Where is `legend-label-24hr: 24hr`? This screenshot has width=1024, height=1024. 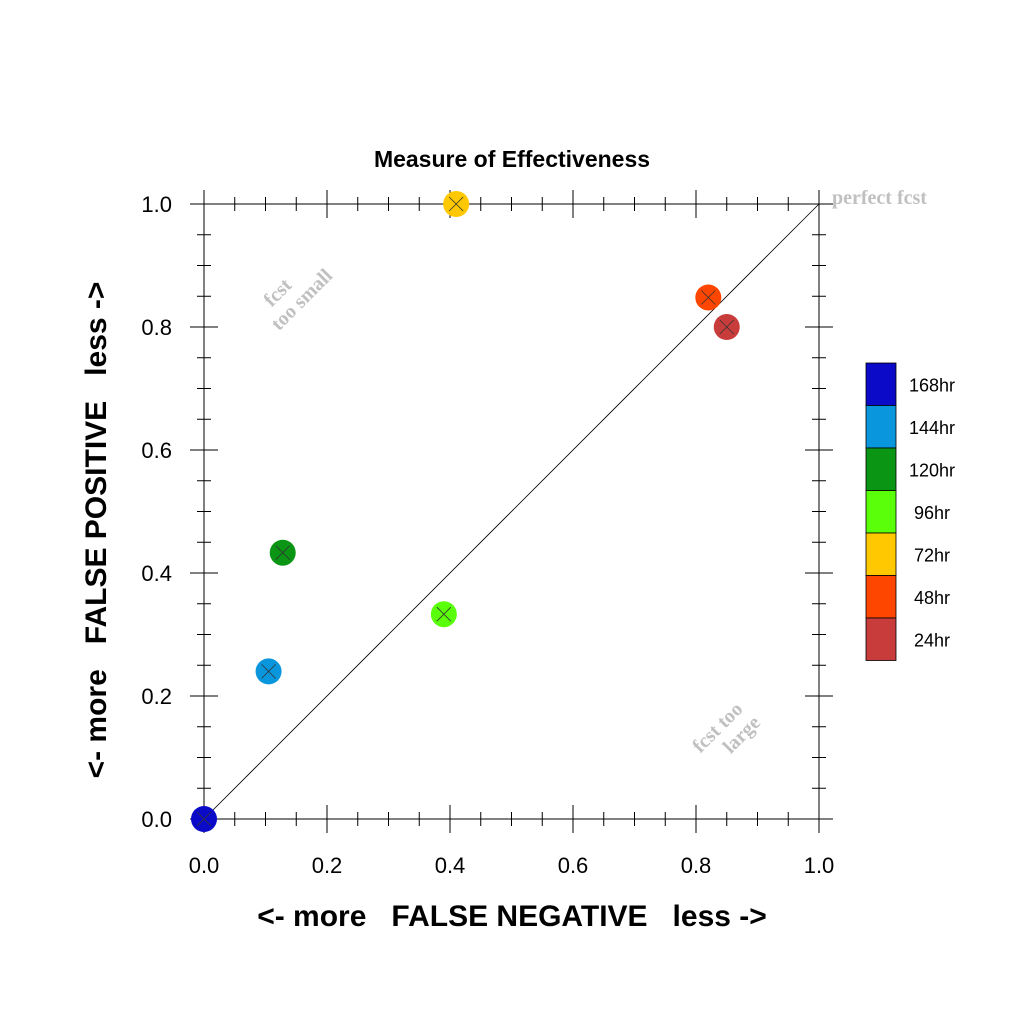 legend-label-24hr: 24hr is located at coordinates (932, 640).